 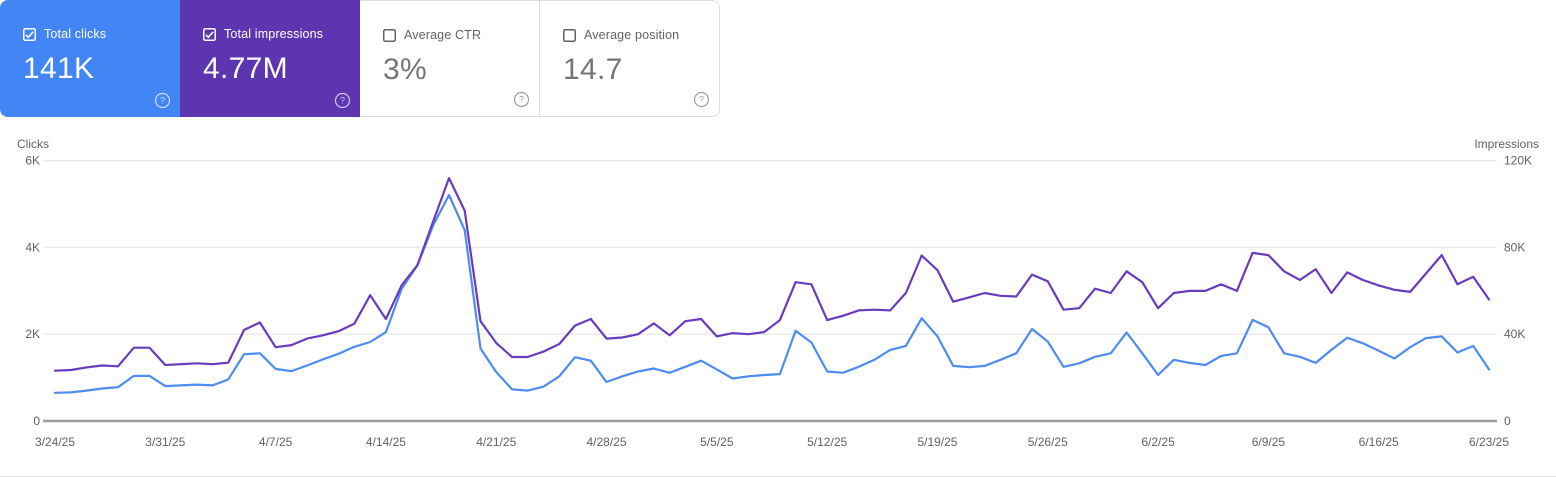 I want to click on metric-value: 3%, so click(x=405, y=69).